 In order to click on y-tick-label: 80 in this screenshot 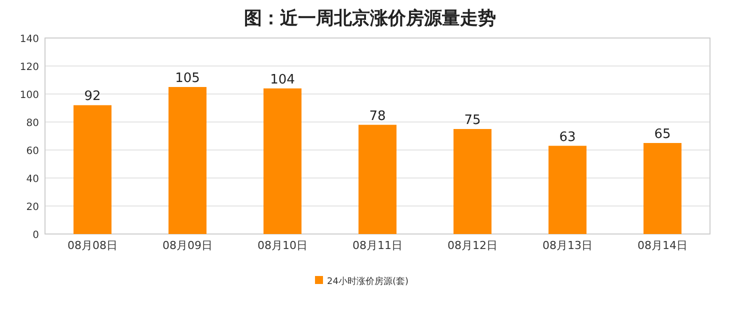, I will do `click(32, 123)`.